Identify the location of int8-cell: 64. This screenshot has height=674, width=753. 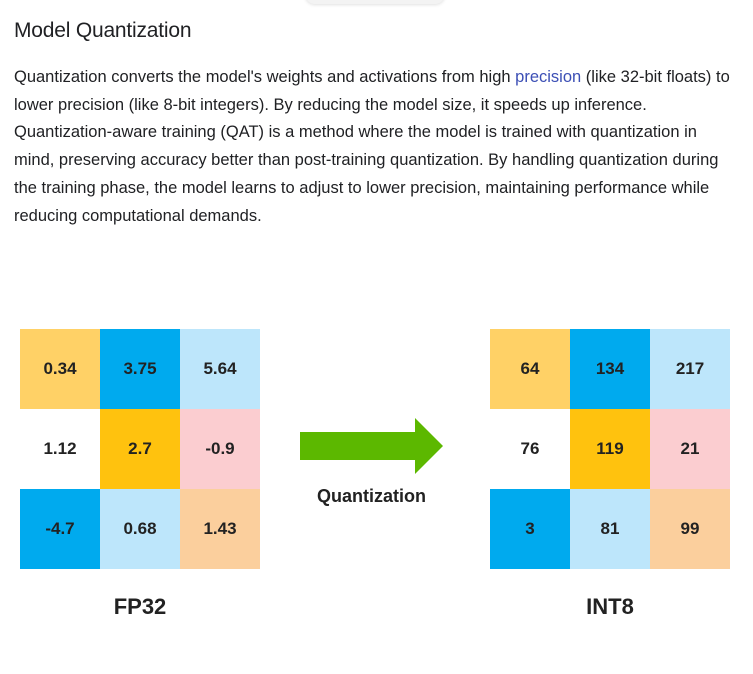
(530, 369).